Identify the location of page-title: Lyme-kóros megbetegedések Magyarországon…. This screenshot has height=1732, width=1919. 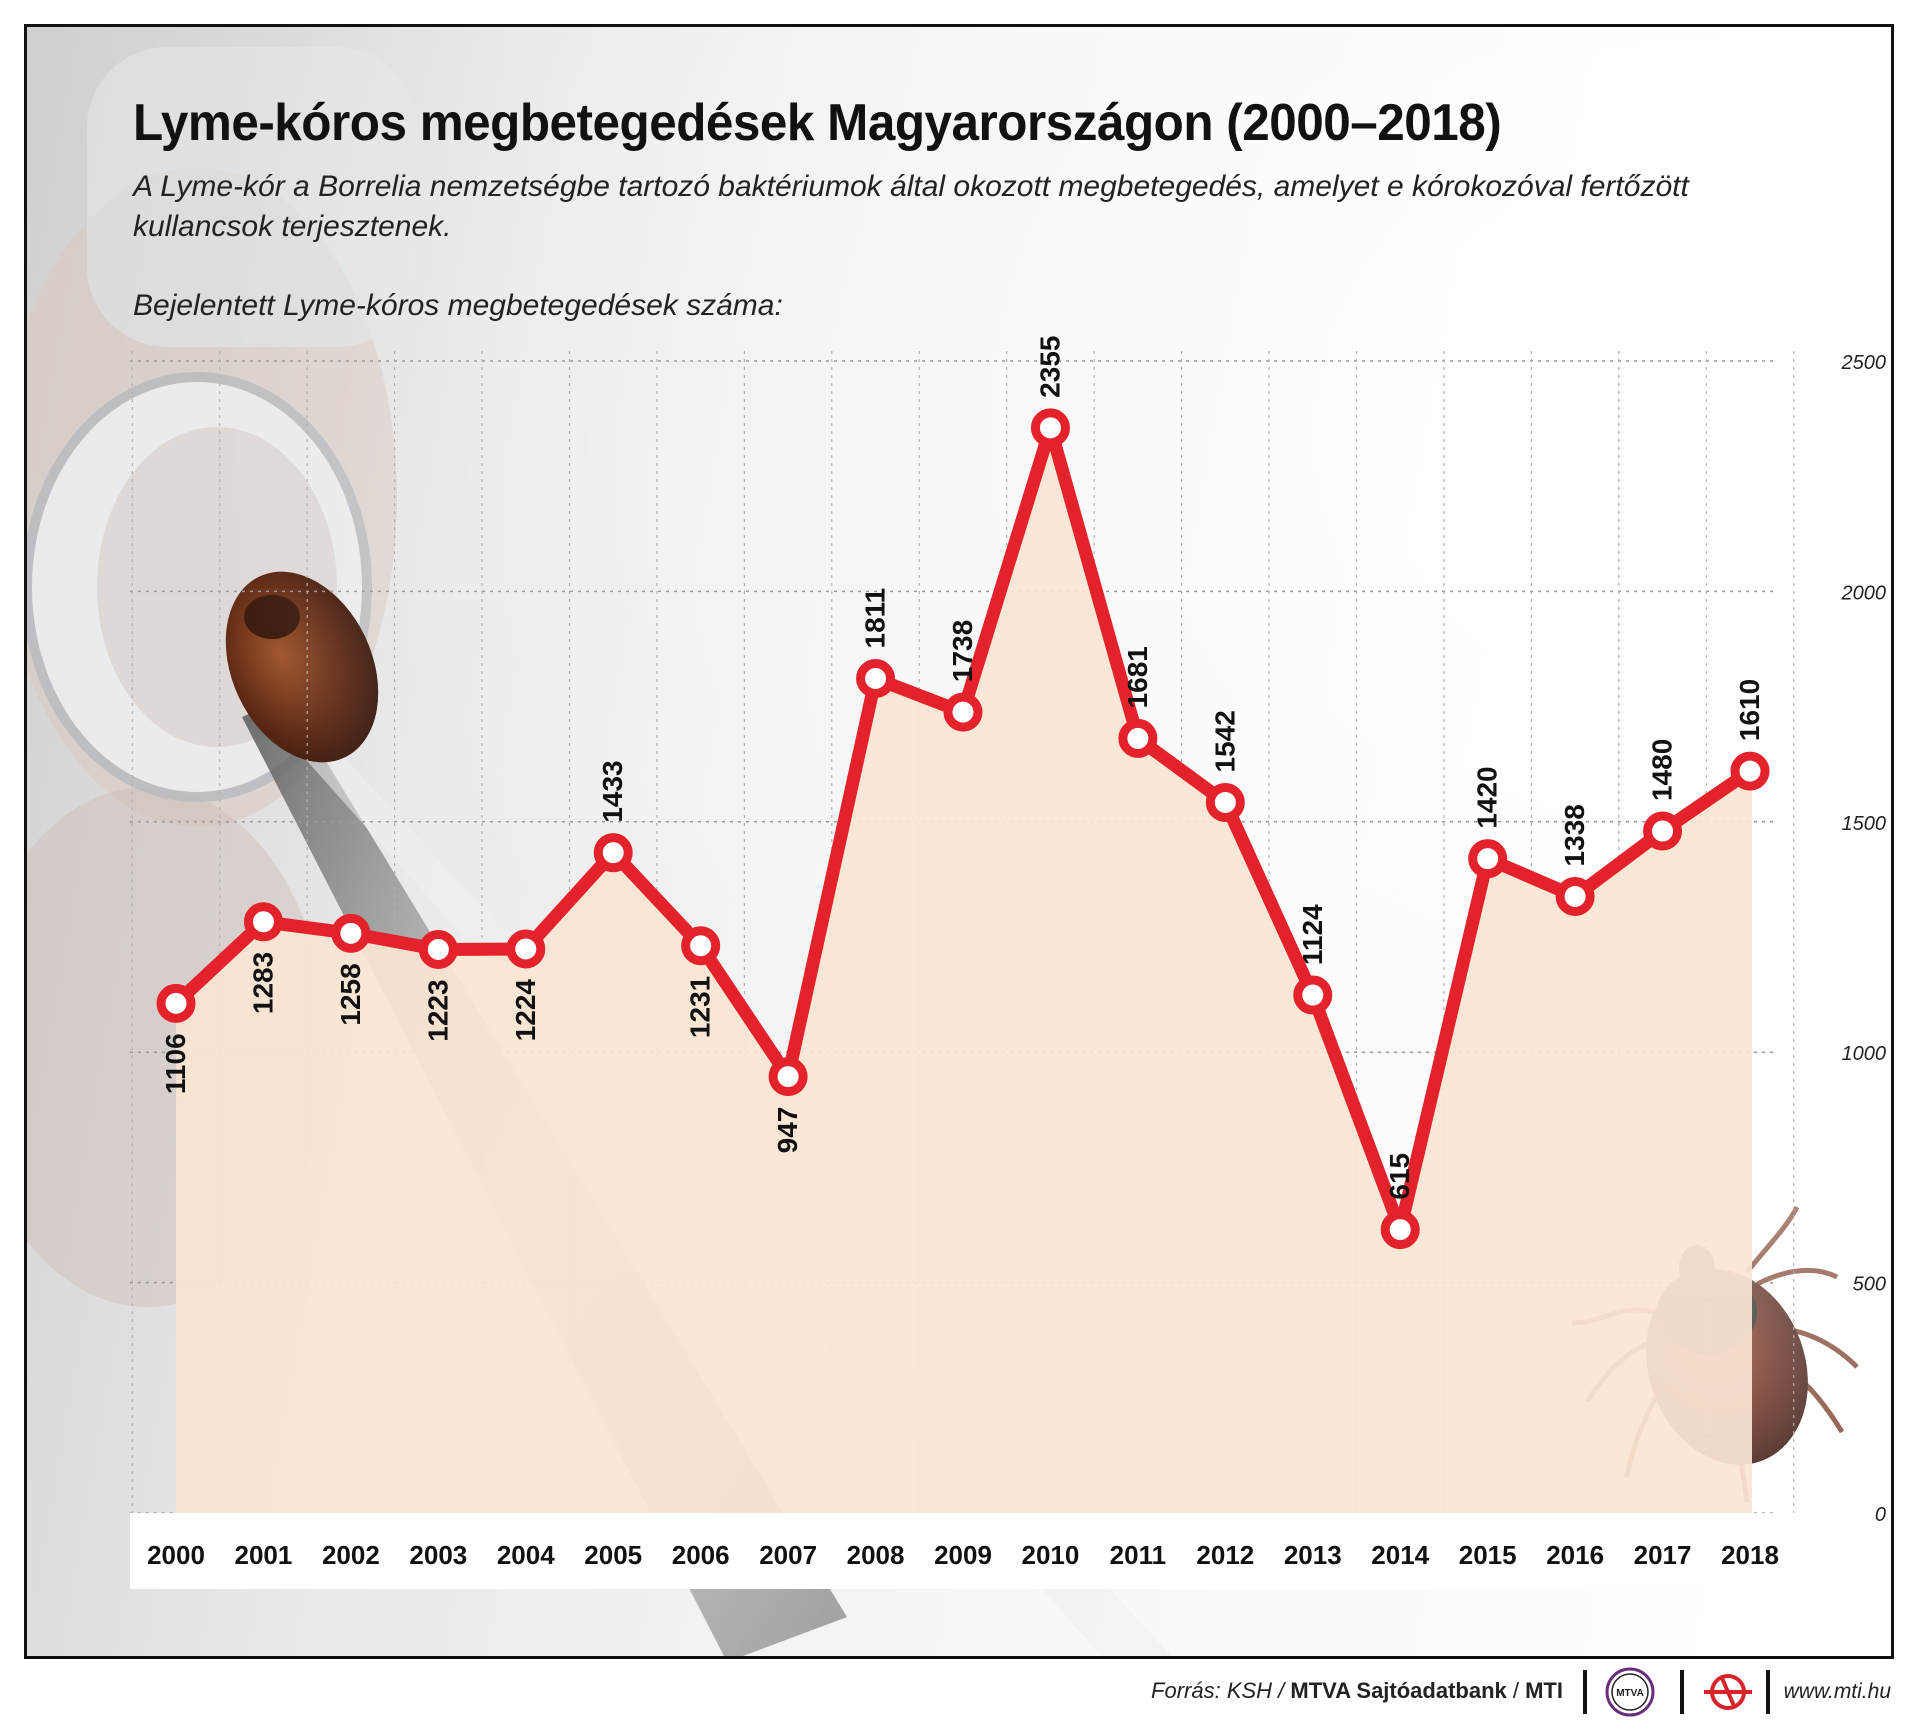
(817, 123).